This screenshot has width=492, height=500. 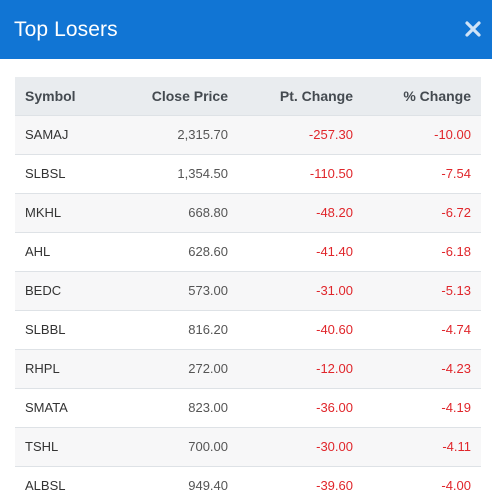 I want to click on cell-pt-change: -30.00, so click(x=334, y=446).